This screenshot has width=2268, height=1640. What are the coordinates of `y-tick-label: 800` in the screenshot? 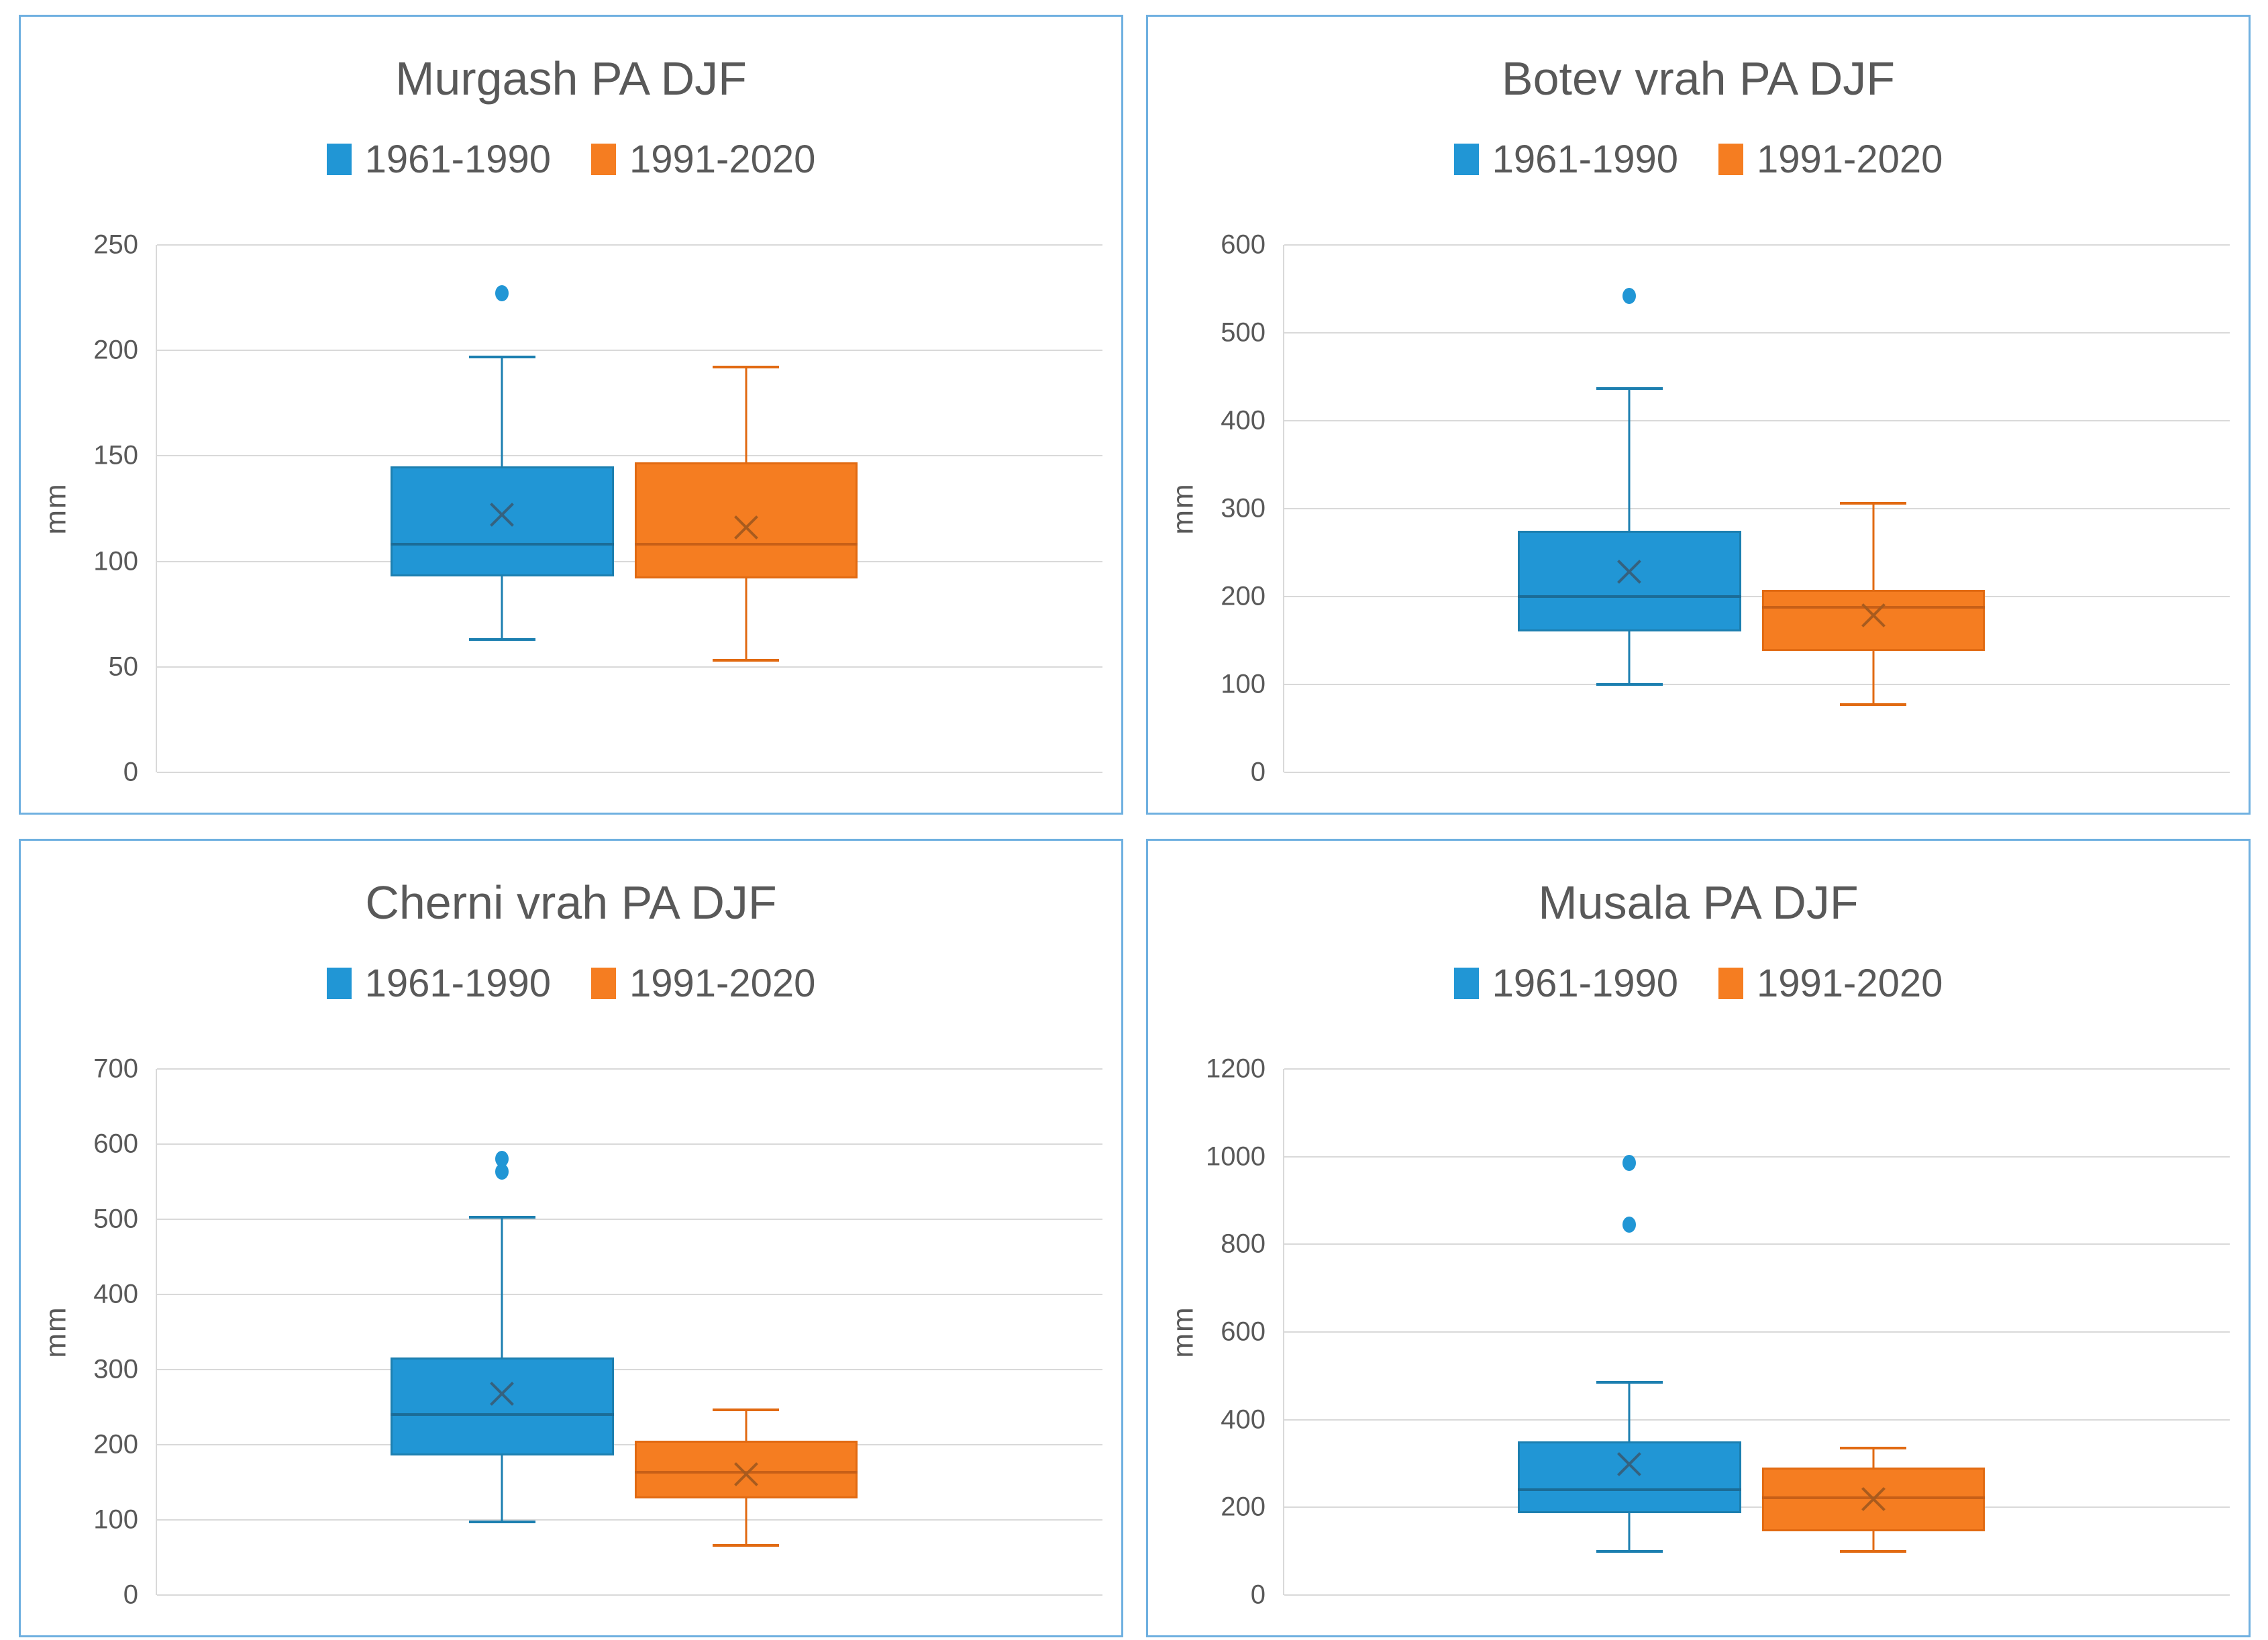 It's located at (1243, 1244).